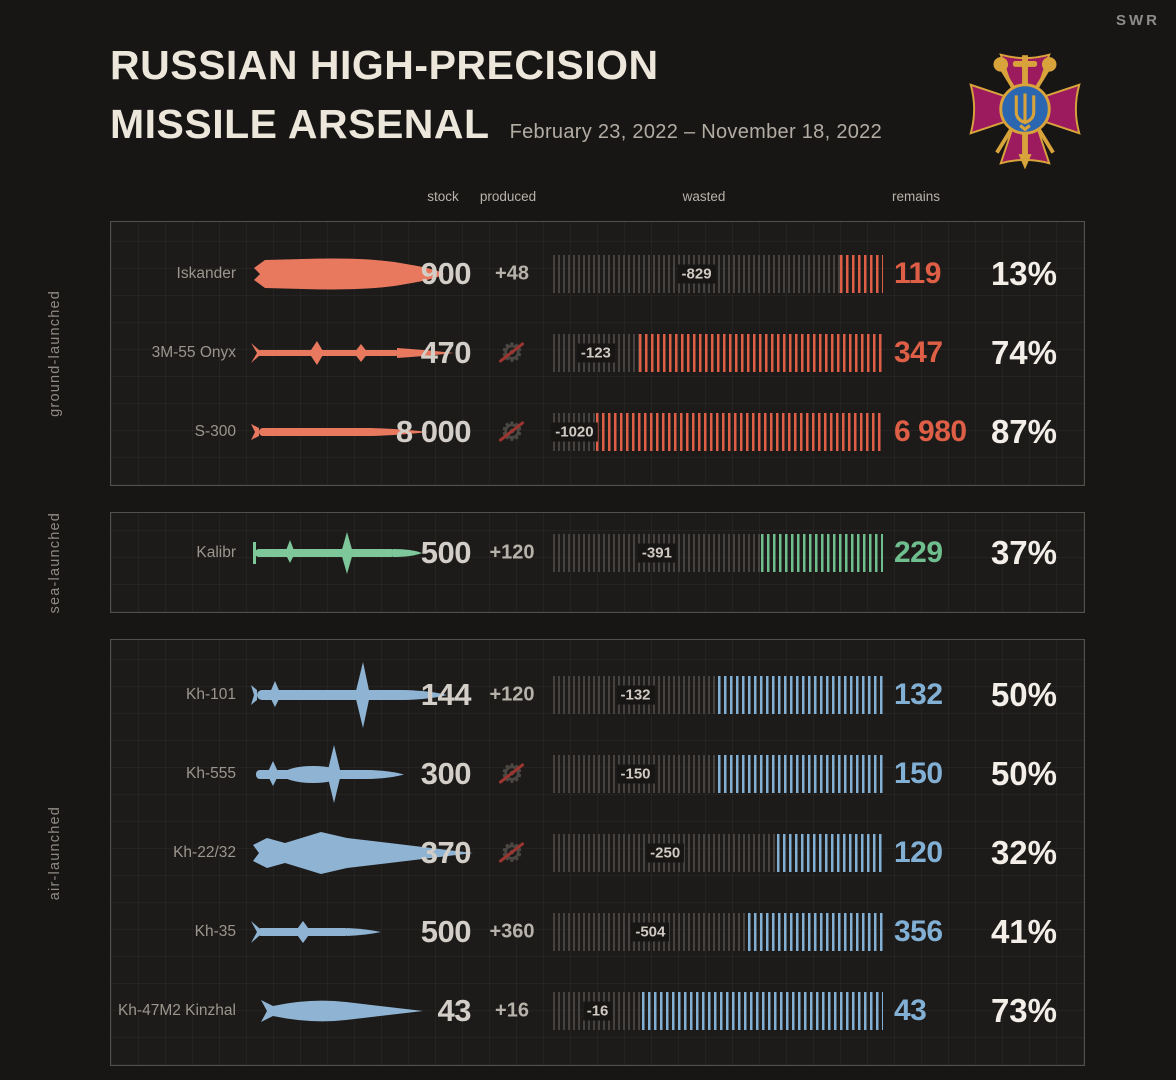 This screenshot has height=1080, width=1176. I want to click on remains-percent: 37%, so click(1023, 553).